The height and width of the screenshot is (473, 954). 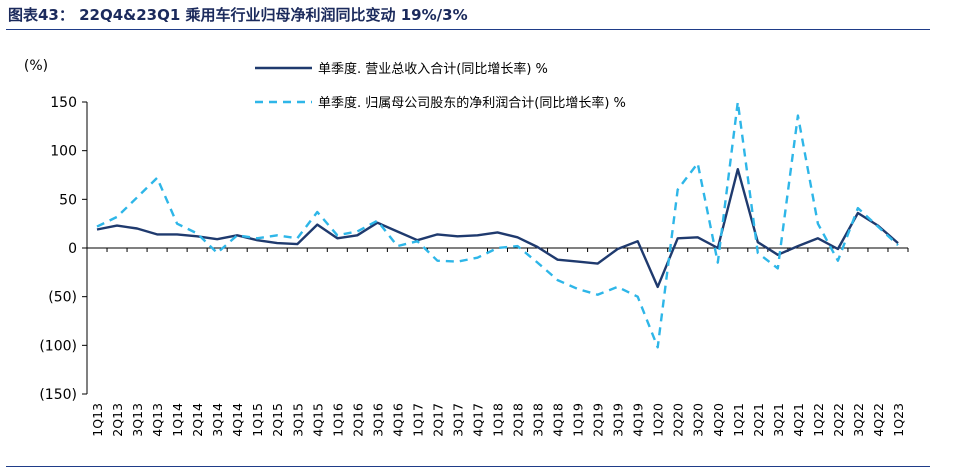 What do you see at coordinates (658, 420) in the screenshot?
I see `x-tick-label: 1Q20` at bounding box center [658, 420].